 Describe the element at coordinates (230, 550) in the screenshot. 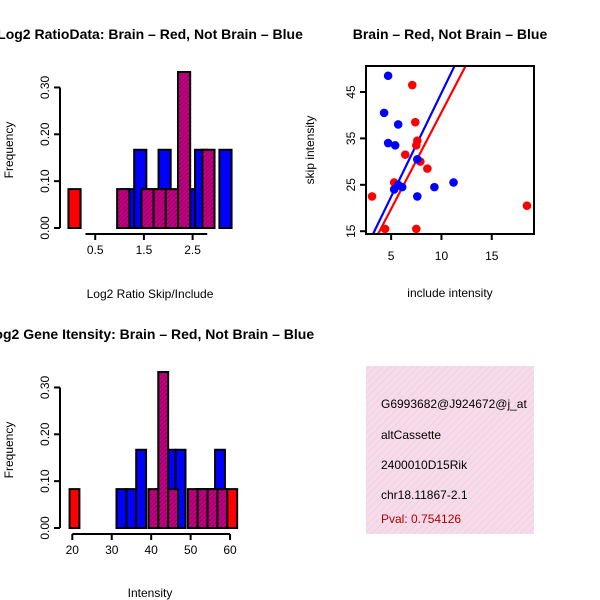

I see `x-tick-label: 60` at that location.